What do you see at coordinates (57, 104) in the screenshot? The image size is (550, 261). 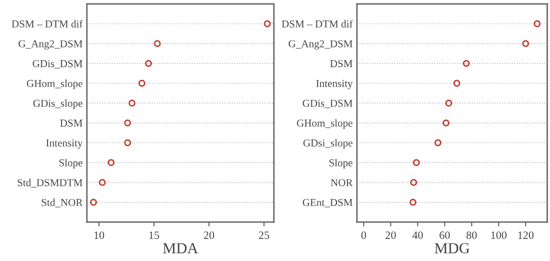 I see `y-tick-label: GDis_slope` at bounding box center [57, 104].